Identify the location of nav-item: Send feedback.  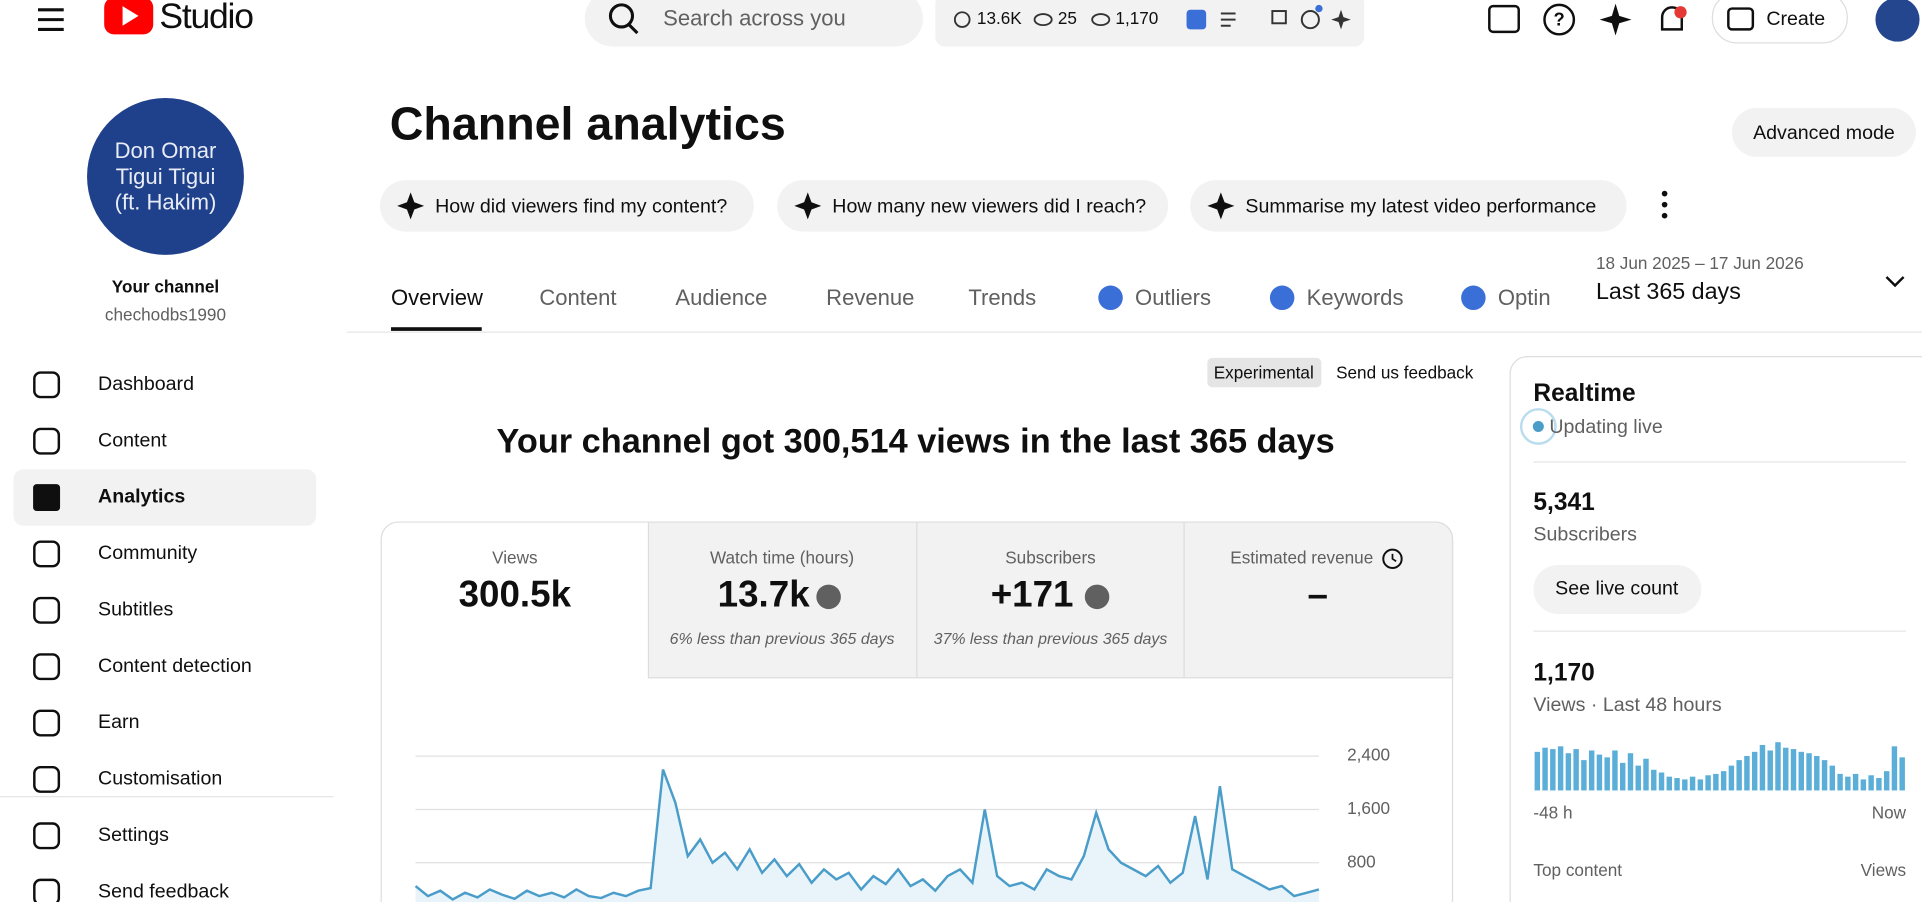
(163, 891).